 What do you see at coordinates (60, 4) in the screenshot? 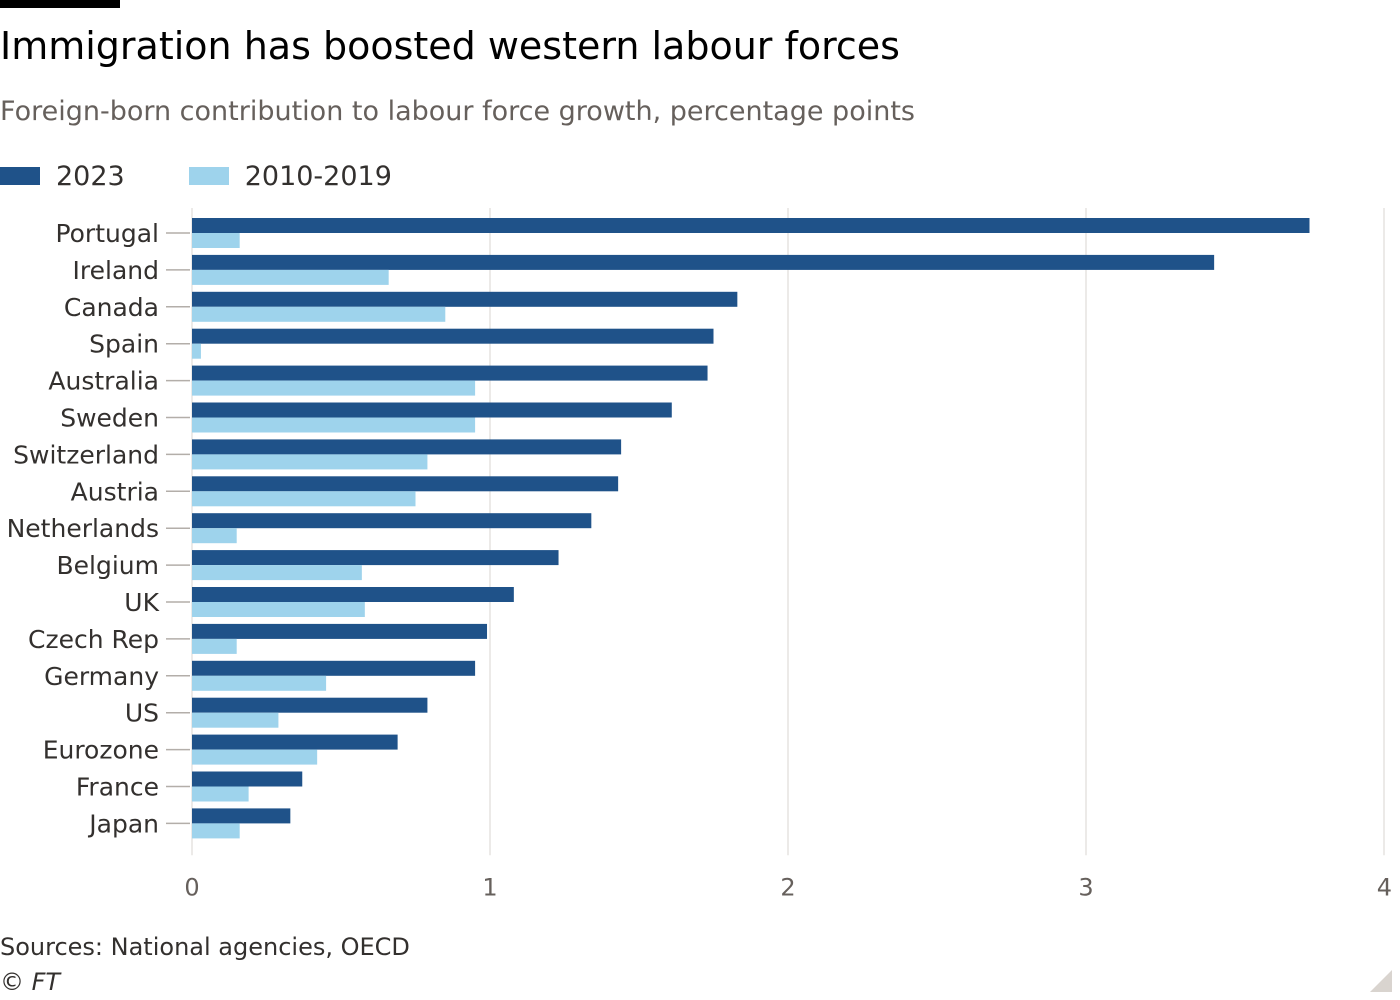
I see `top-rule` at bounding box center [60, 4].